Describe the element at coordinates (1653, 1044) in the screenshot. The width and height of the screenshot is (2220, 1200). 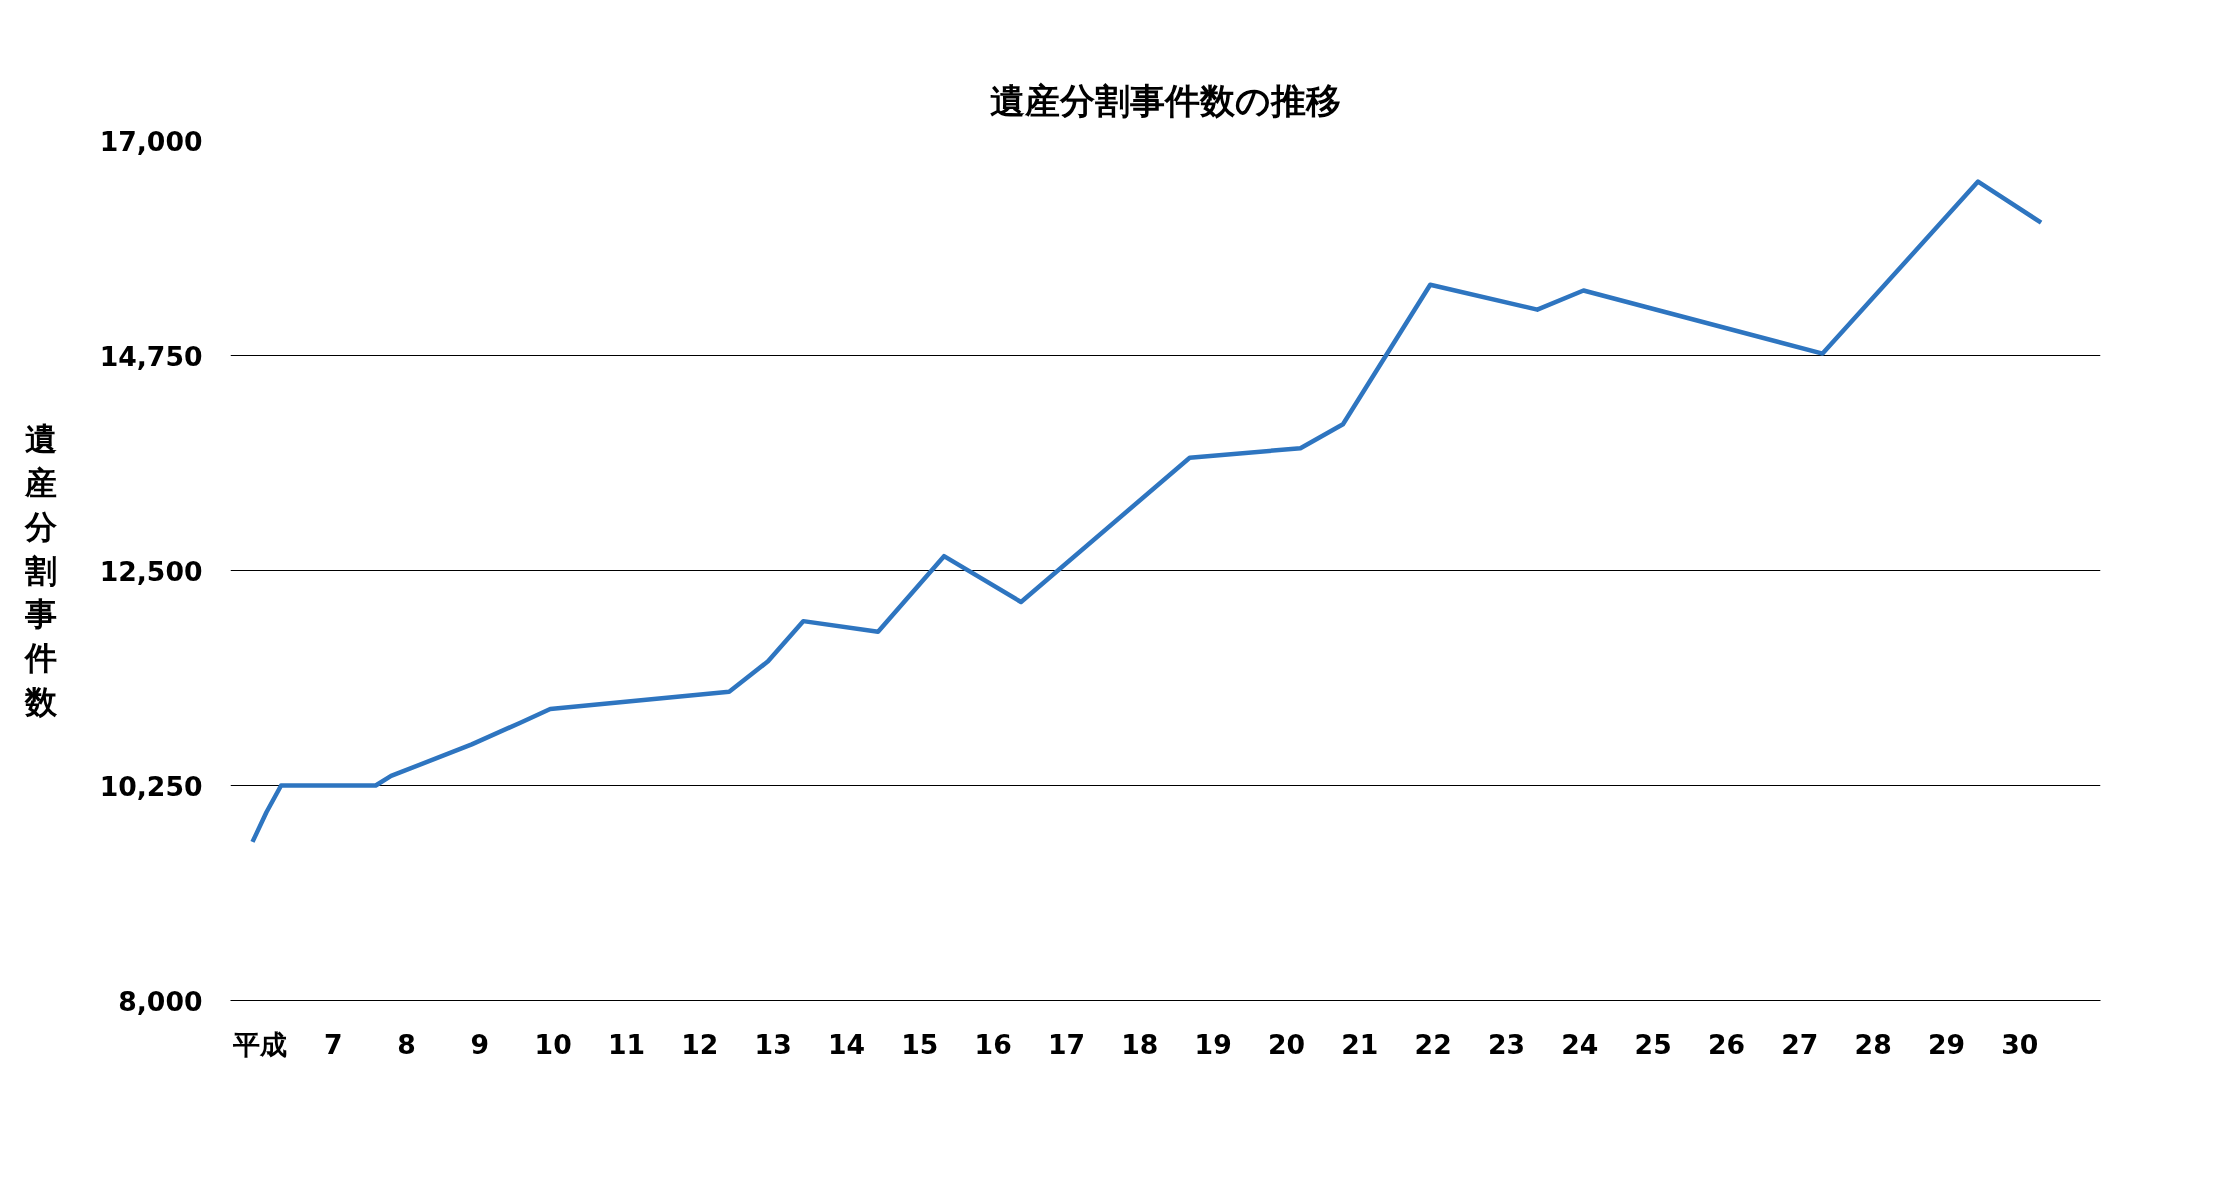
I see `x-tick-label: 25` at that location.